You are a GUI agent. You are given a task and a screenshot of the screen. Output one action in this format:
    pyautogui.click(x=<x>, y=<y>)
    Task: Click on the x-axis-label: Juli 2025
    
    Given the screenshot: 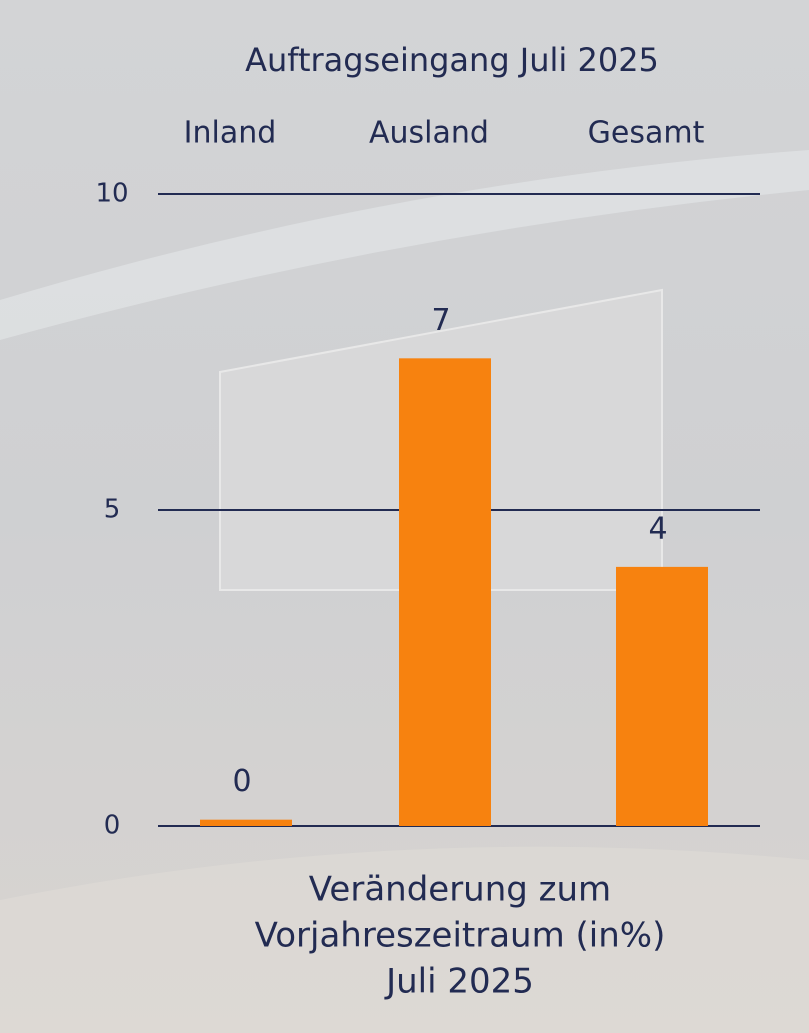 What is the action you would take?
    pyautogui.click(x=459, y=982)
    